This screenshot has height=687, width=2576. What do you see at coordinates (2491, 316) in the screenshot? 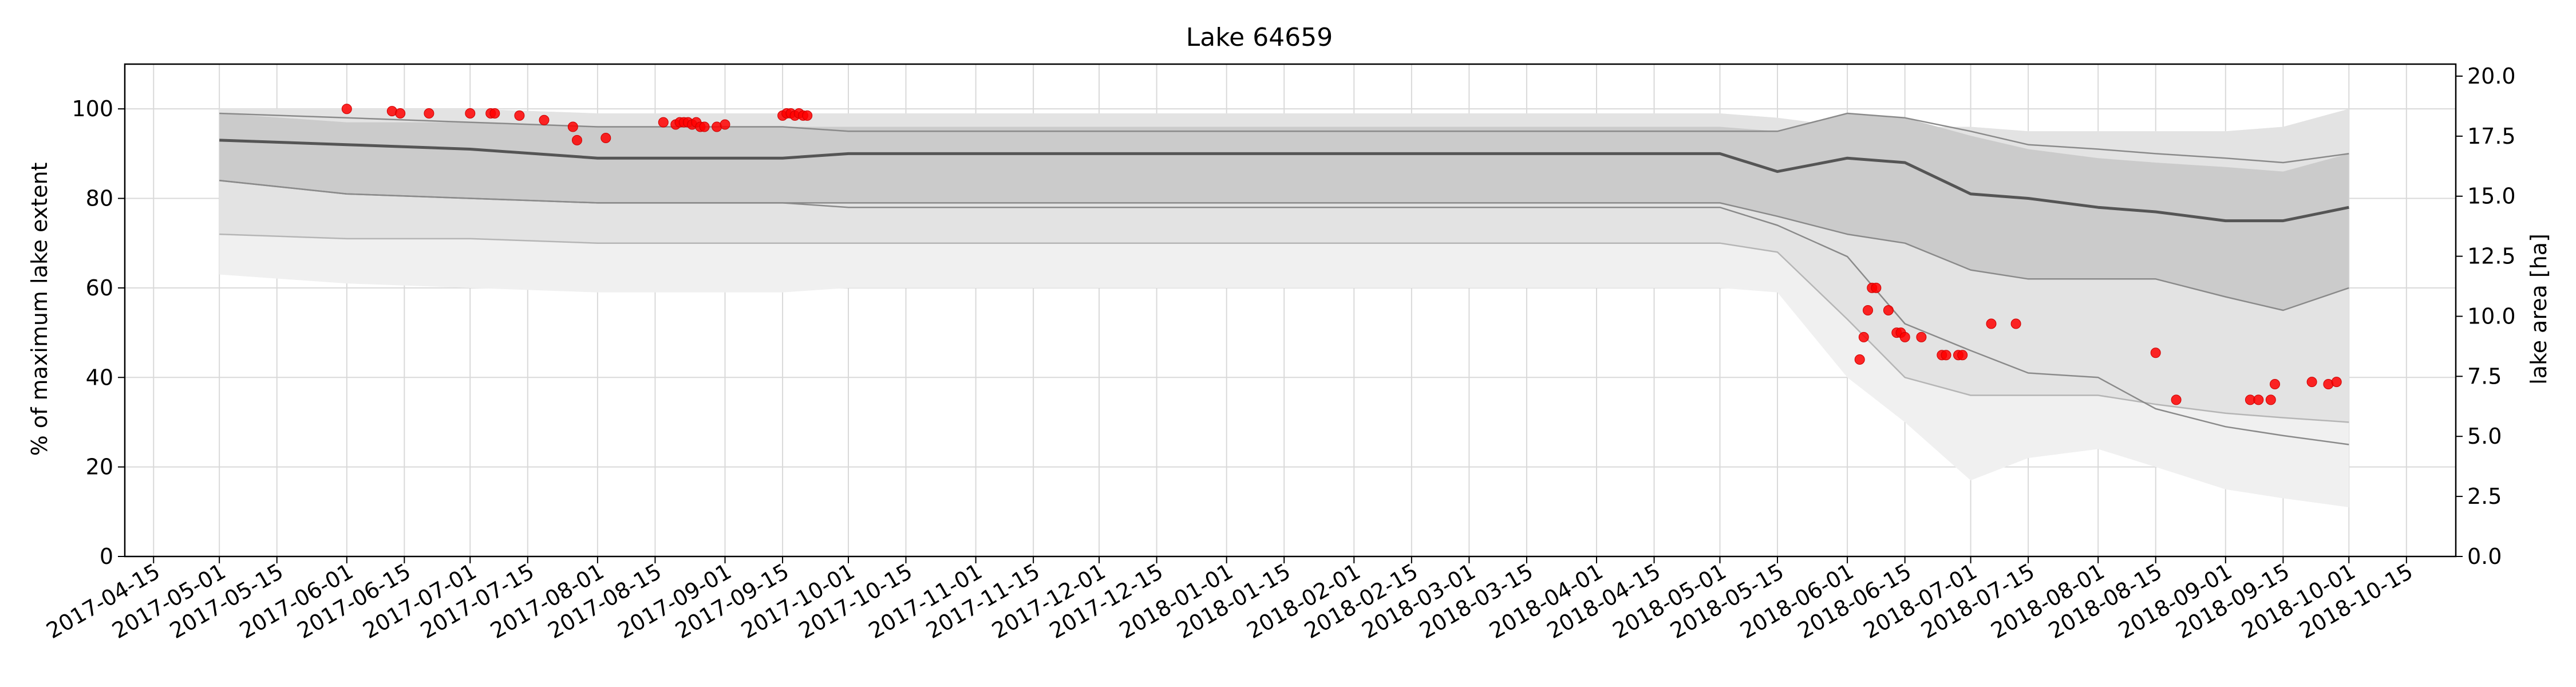
I see `y2-tick-label: 10.0` at bounding box center [2491, 316].